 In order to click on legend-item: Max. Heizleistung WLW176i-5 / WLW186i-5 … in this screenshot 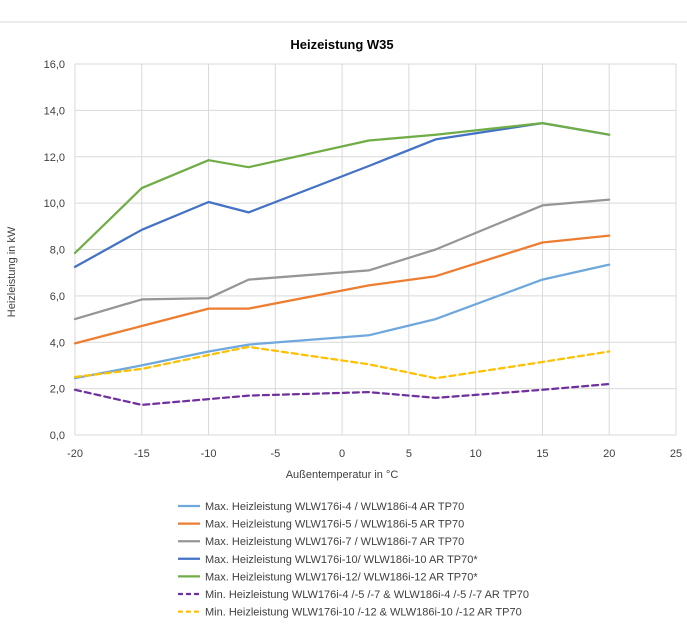, I will do `click(321, 525)`.